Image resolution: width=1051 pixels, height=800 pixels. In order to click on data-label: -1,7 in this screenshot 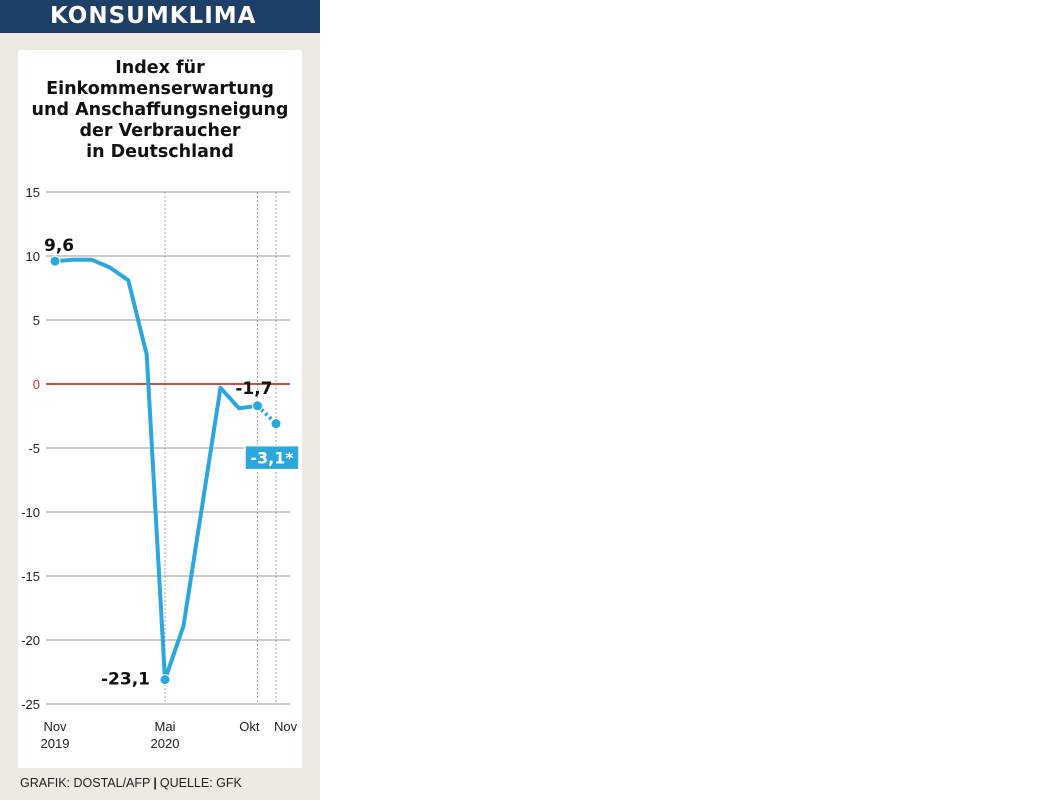, I will do `click(253, 389)`.